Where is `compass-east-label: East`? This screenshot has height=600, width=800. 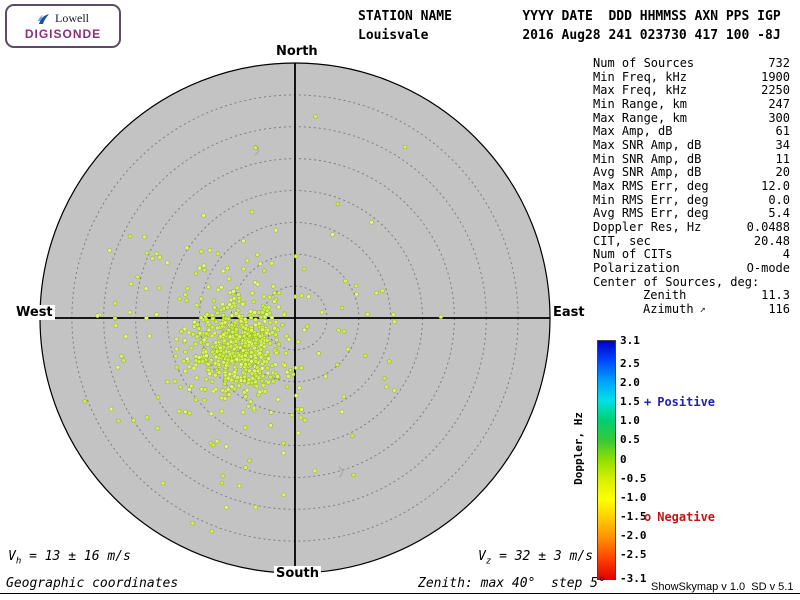
compass-east-label: East is located at coordinates (569, 312).